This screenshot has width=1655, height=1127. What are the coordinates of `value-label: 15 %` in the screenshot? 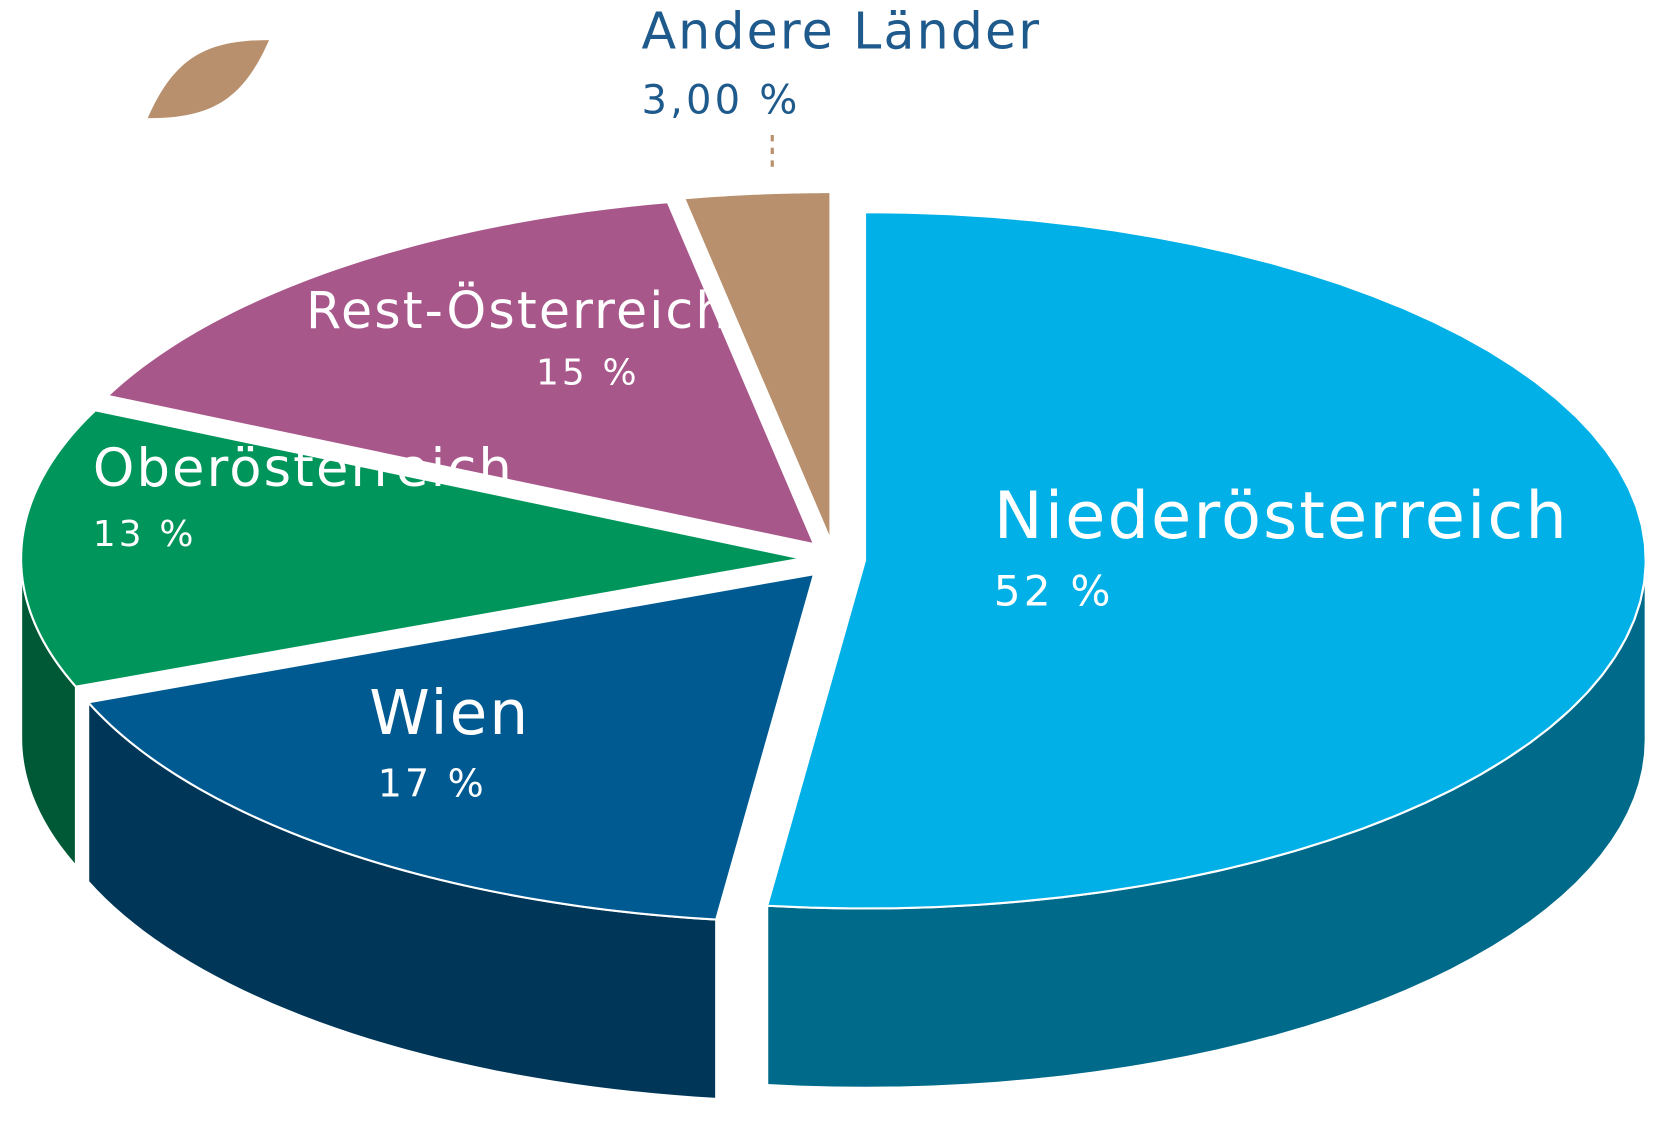 It's located at (588, 373).